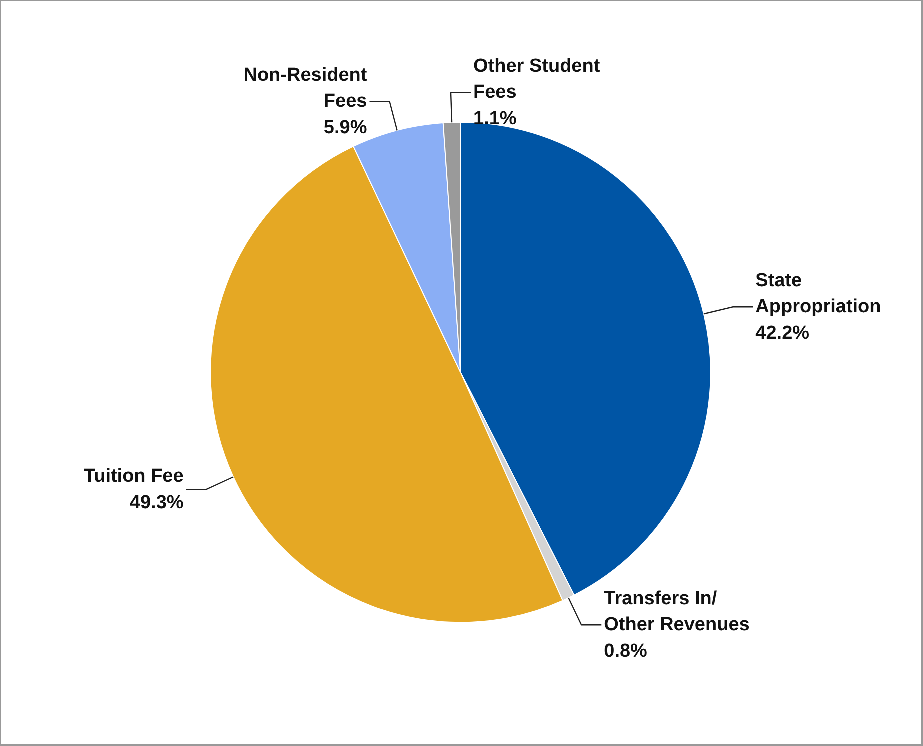  I want to click on slice-label: Other Student Fees, so click(537, 80).